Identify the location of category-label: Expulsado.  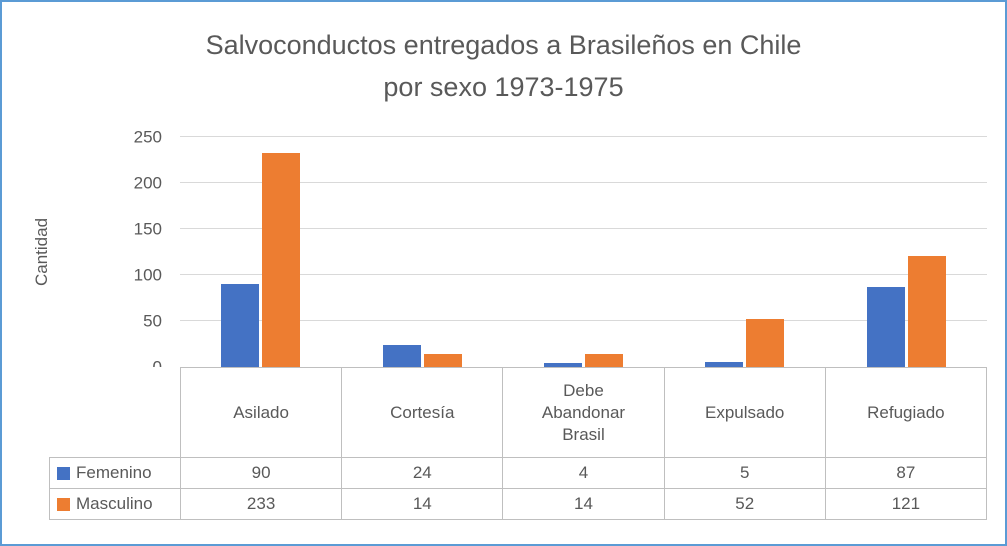
(745, 412).